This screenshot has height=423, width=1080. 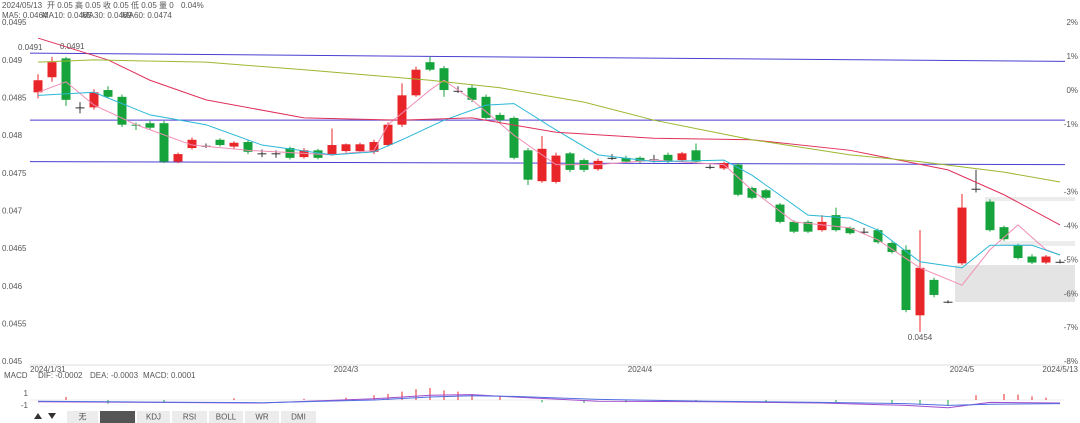 I want to click on y2-tick-label: 2%, so click(x=1072, y=22).